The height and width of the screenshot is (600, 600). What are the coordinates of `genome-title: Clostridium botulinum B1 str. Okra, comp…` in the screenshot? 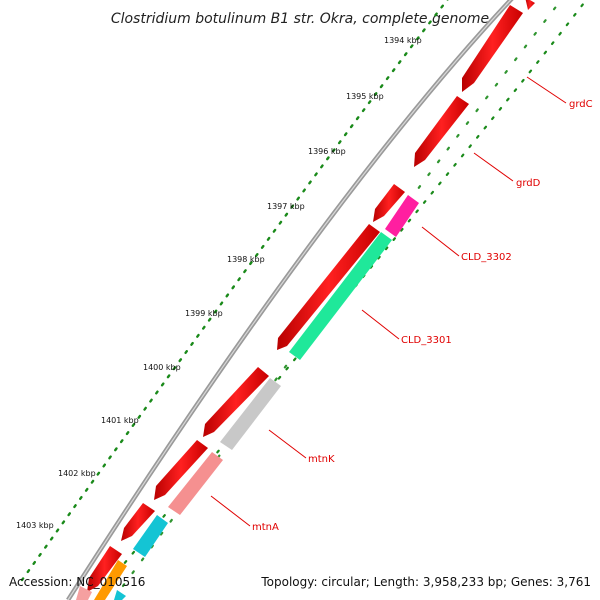 It's located at (300, 19).